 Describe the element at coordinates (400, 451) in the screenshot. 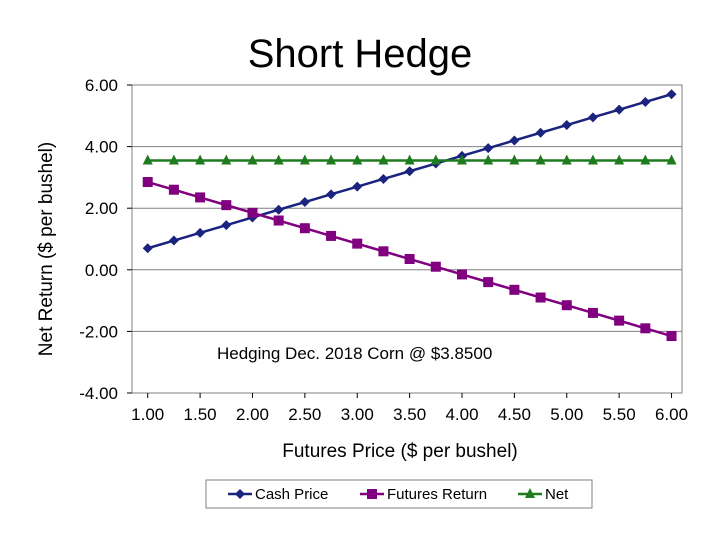

I see `x-axis-label: Futures Price ($ per bushel)` at that location.